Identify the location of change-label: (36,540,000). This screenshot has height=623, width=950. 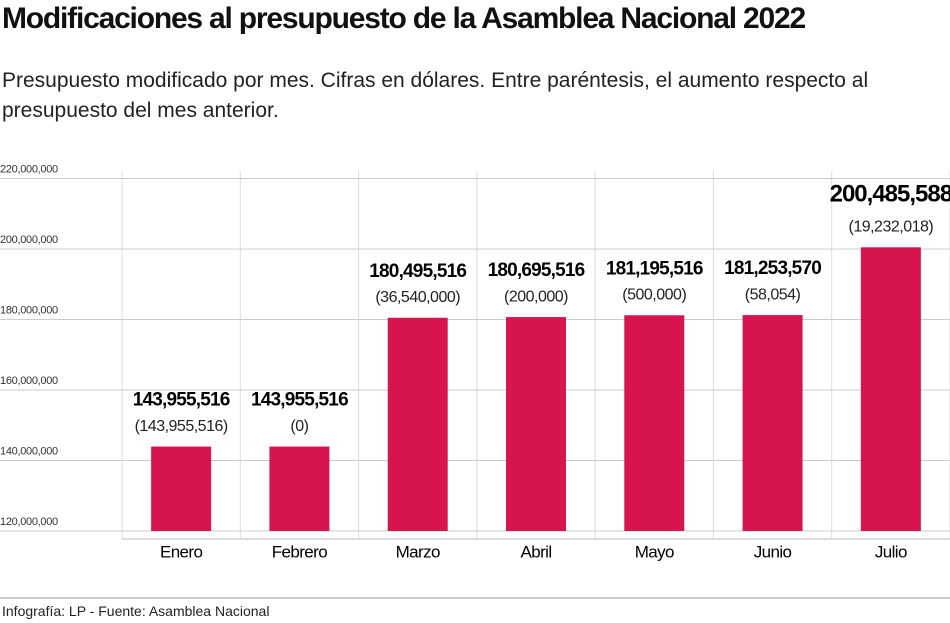
(417, 297).